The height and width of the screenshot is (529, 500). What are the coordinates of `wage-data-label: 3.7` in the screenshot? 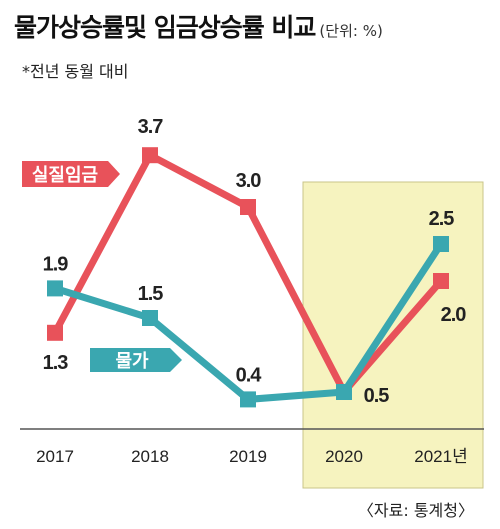 It's located at (151, 127).